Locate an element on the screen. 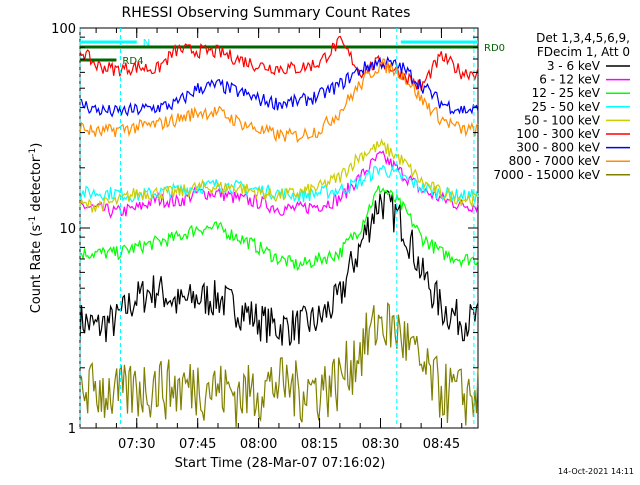  legend-label: 25 - 50 keV is located at coordinates (566, 107).